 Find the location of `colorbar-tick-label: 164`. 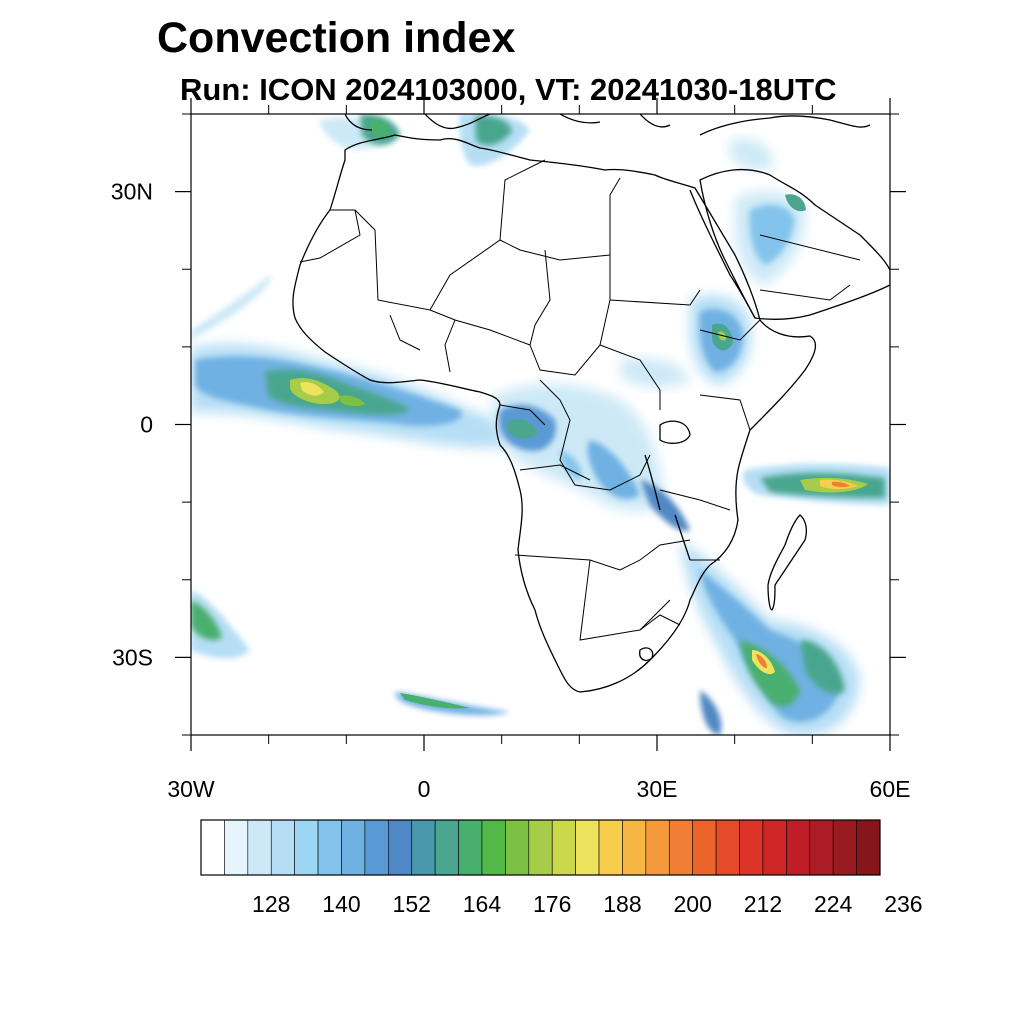

colorbar-tick-label: 164 is located at coordinates (482, 904).